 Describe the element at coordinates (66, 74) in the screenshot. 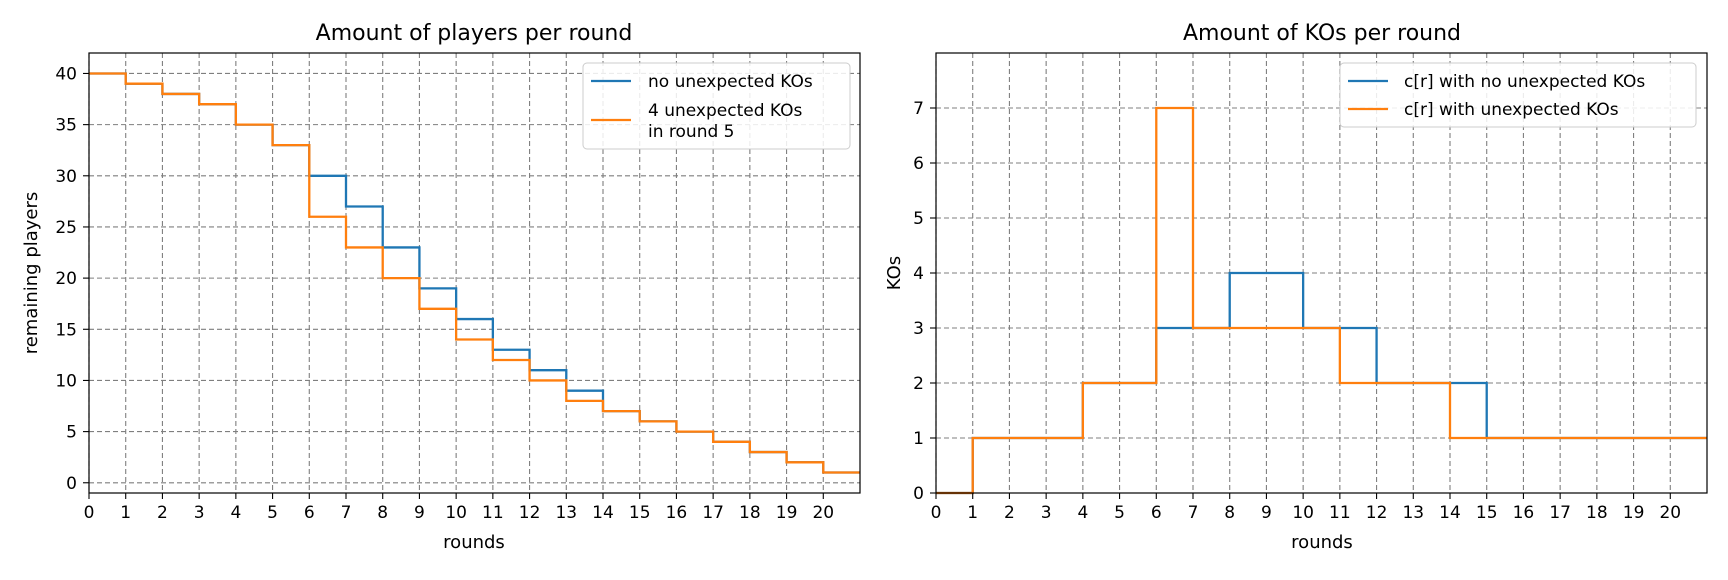

I see `y-tick-label: 40` at that location.